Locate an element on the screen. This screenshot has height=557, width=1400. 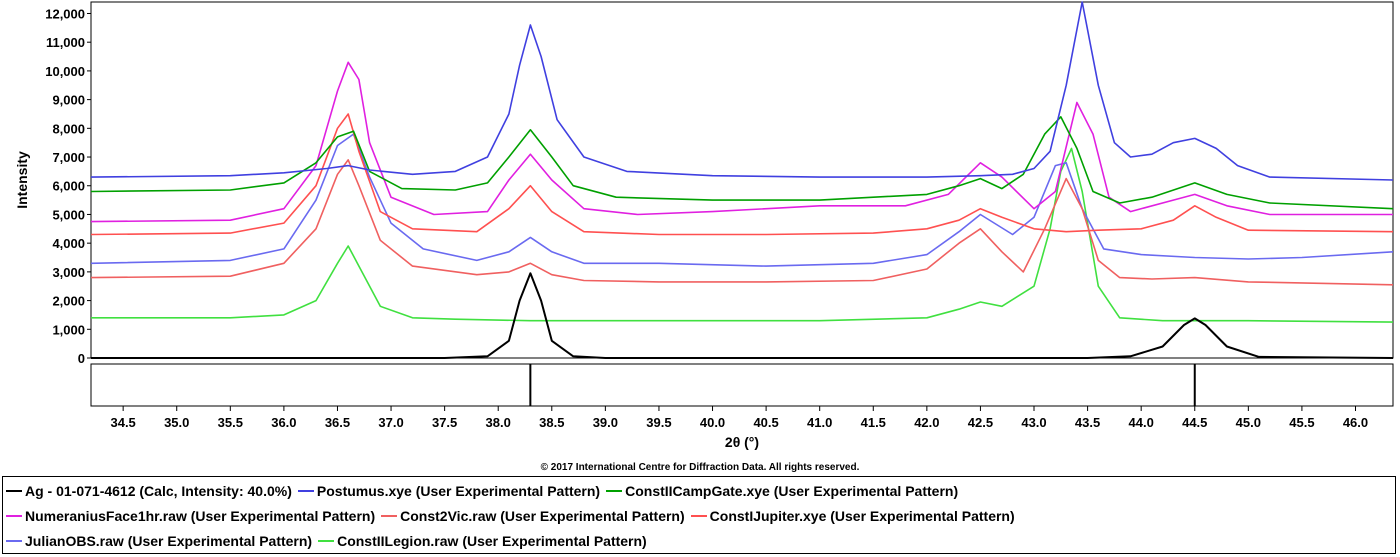
y-tick-label: 0 is located at coordinates (81, 358).